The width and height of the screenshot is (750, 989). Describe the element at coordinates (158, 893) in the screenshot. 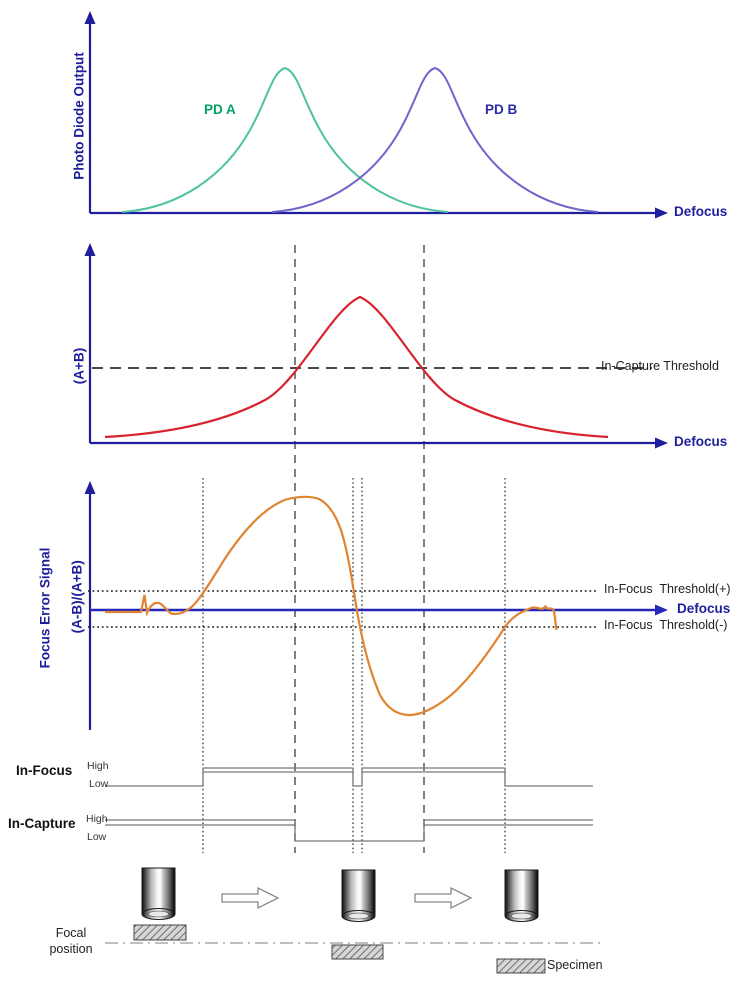

I see `objective-lens-left` at that location.